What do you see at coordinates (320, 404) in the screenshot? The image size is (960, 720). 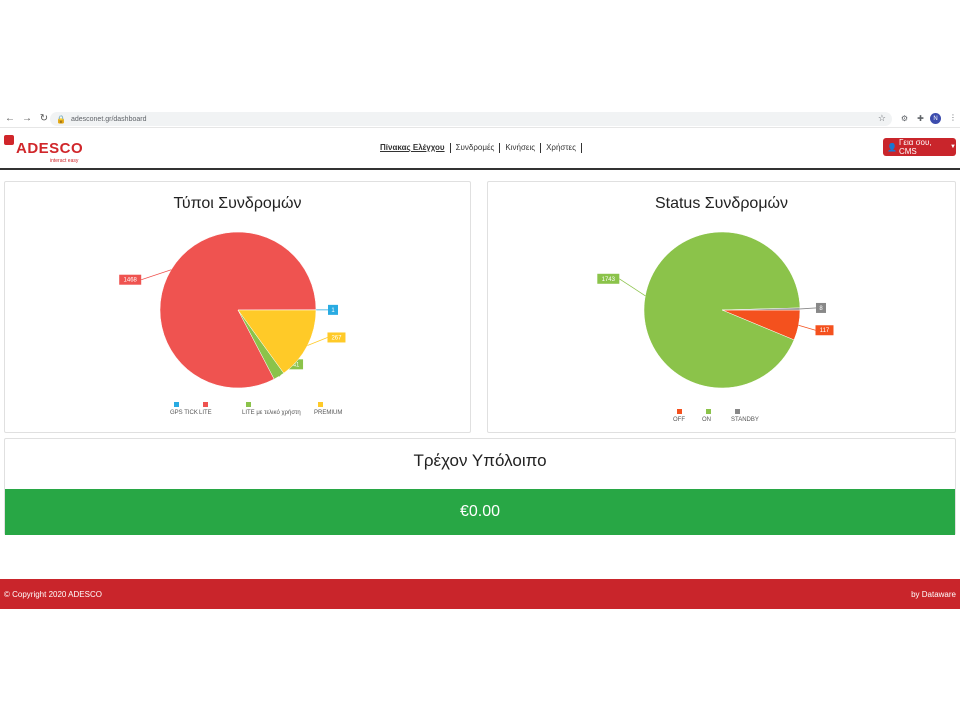 I see `legend-swatch-premium` at bounding box center [320, 404].